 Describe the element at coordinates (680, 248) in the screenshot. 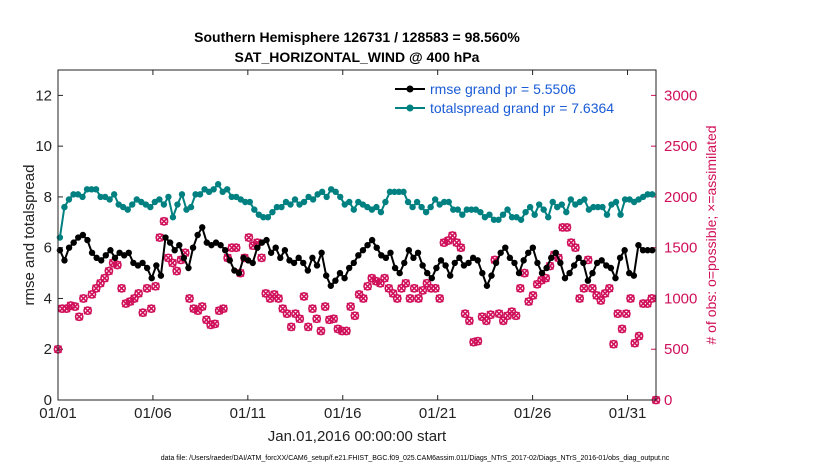

I see `y2-tick-label-3: 1500` at that location.